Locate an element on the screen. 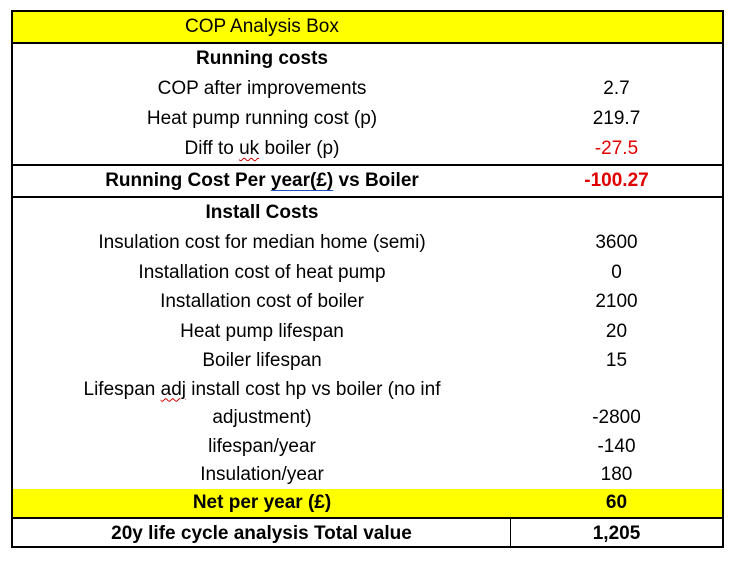 This screenshot has width=742, height=568. install-costs-header: Install Costs is located at coordinates (262, 212).